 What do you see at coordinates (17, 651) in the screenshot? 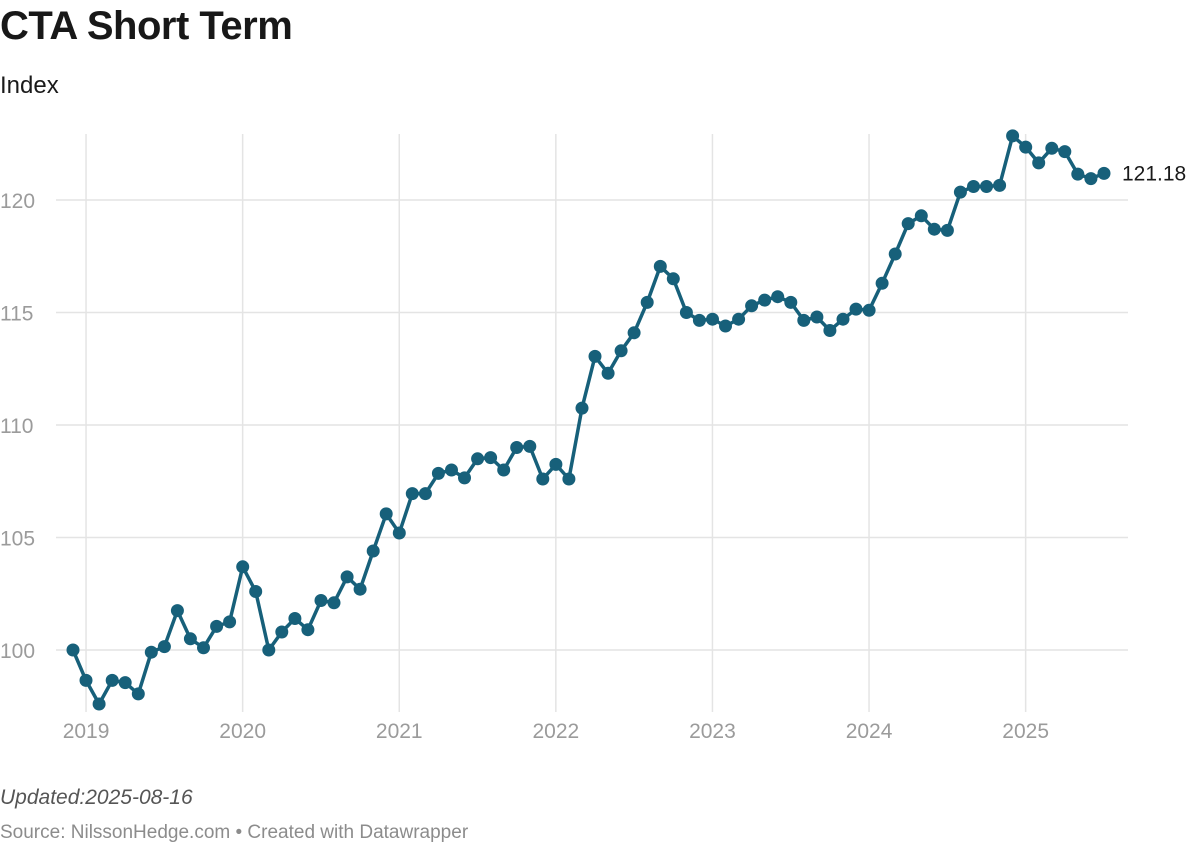
I see `y-tick-100: 100` at bounding box center [17, 651].